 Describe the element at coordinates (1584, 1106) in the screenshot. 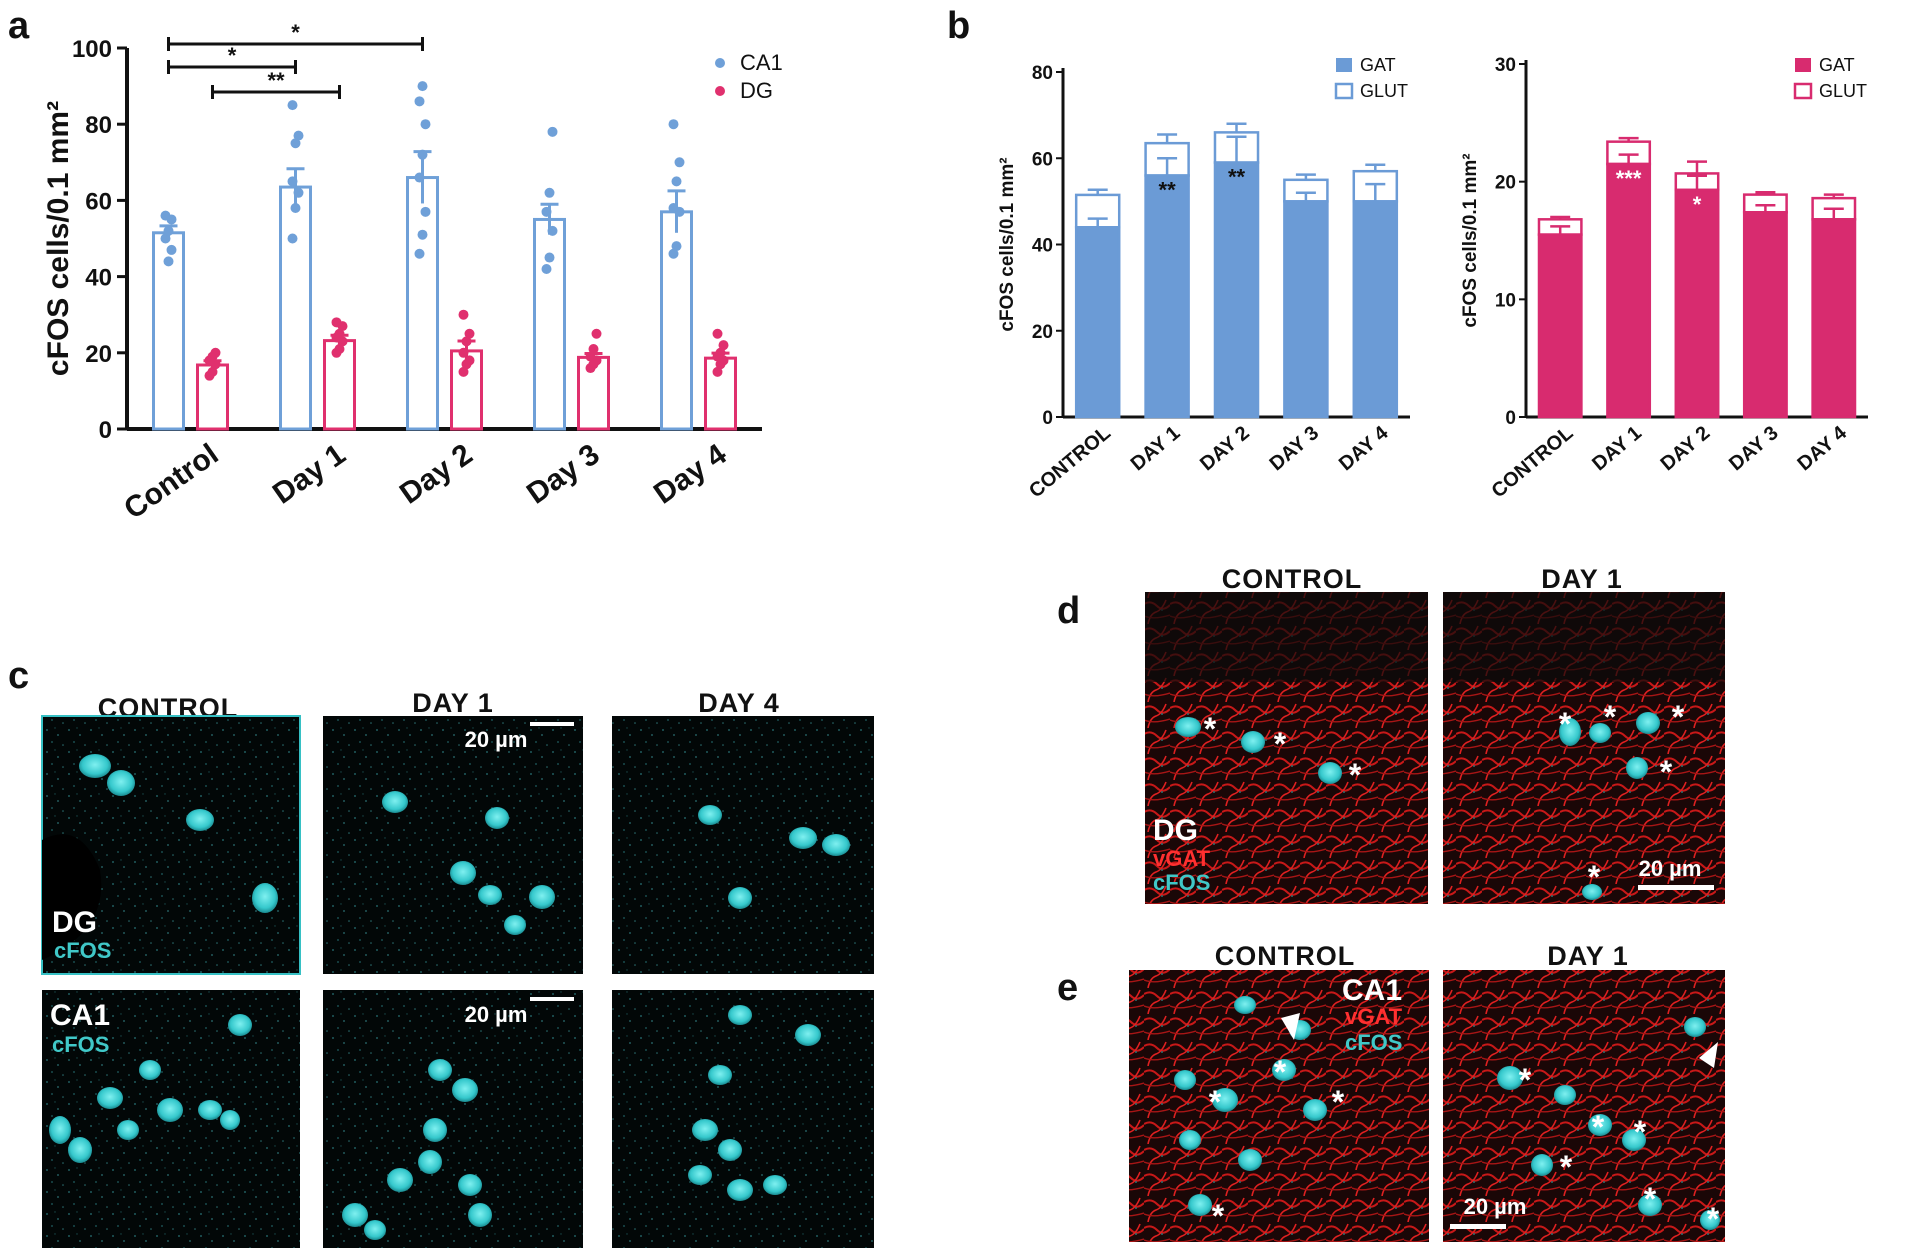

I see `micrograph-e-day1: * * * * * * 20 µm` at that location.